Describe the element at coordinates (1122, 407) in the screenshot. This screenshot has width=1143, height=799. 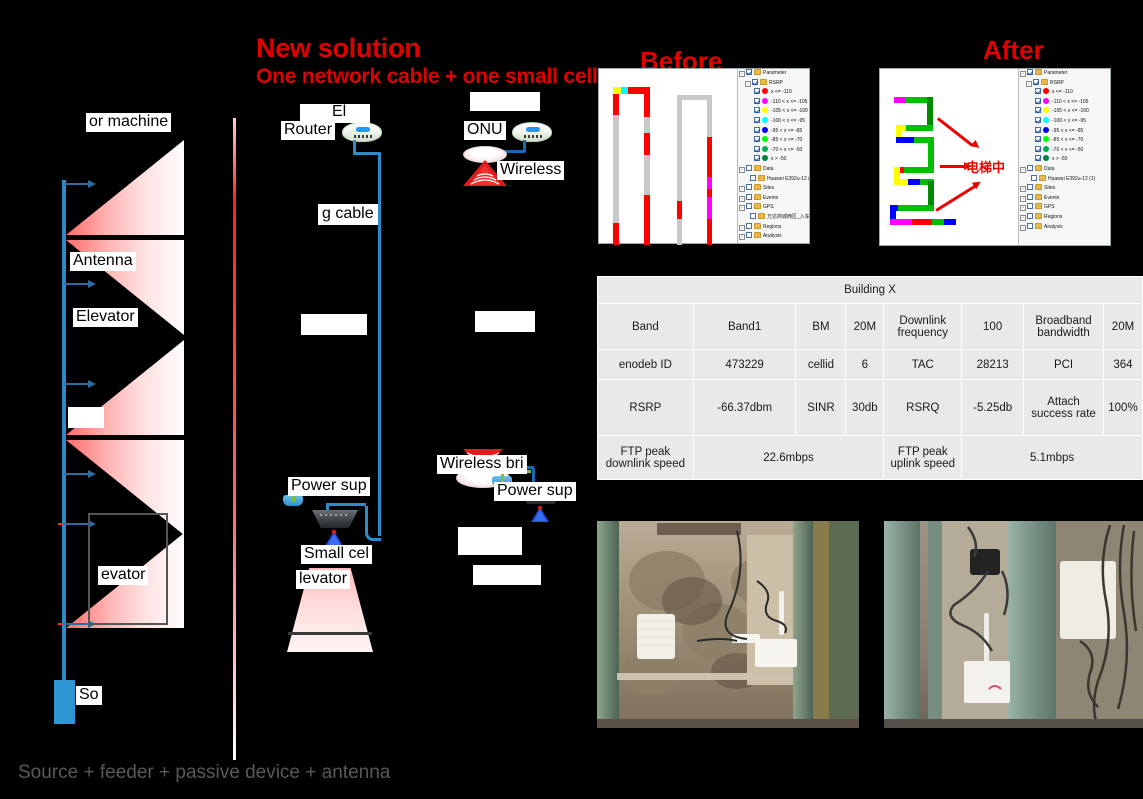
I see `table-cell: 100%` at that location.